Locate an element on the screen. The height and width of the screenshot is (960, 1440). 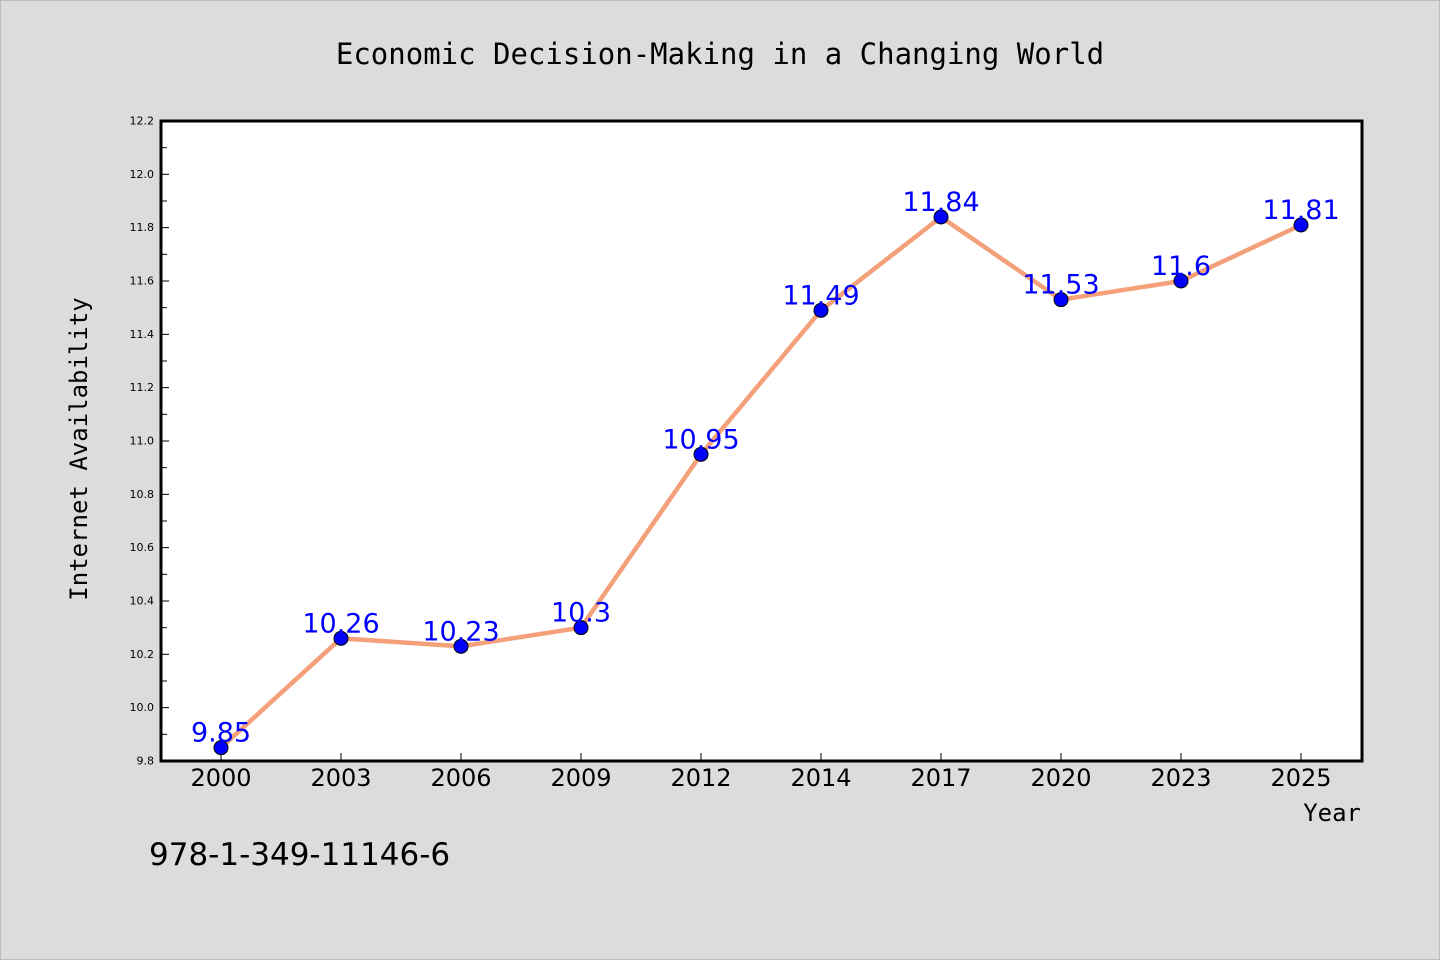
data-label: 11.6 is located at coordinates (1181, 266).